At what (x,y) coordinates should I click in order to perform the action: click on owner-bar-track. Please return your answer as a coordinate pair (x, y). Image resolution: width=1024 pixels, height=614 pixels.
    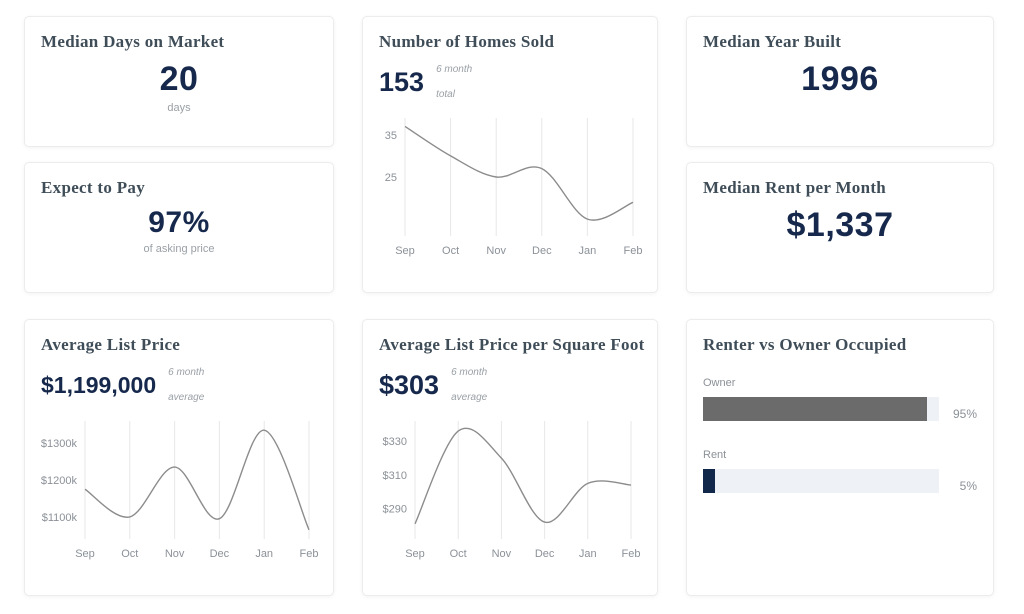
    Looking at the image, I should click on (821, 409).